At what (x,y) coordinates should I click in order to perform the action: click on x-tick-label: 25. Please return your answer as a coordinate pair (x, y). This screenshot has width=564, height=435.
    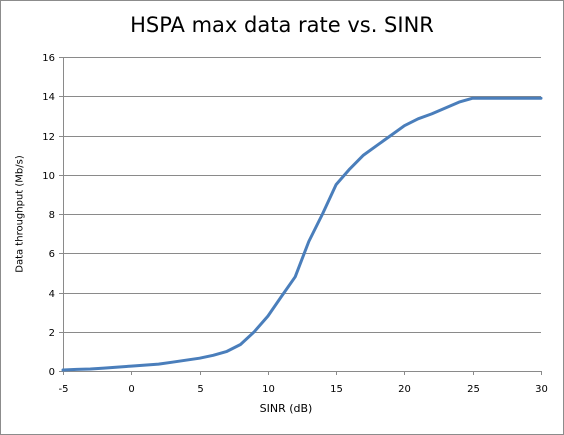
    Looking at the image, I should click on (473, 389).